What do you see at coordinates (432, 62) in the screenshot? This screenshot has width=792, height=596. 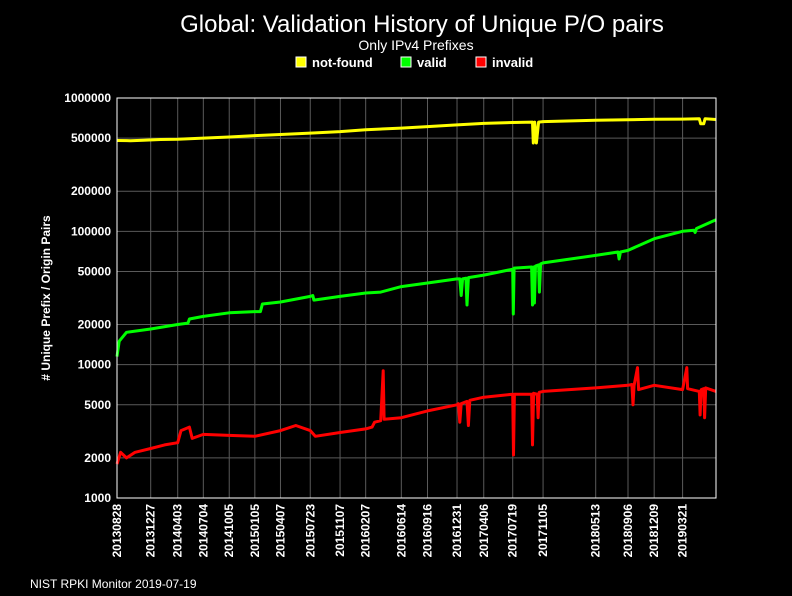 I see `legend-label-valid: valid` at bounding box center [432, 62].